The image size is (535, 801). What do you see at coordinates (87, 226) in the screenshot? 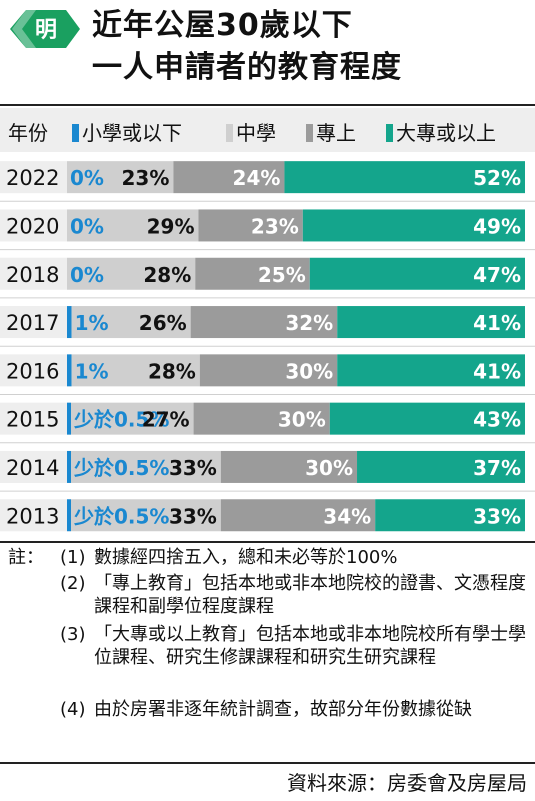
I see `data-label-2020-s0: 0%` at bounding box center [87, 226].